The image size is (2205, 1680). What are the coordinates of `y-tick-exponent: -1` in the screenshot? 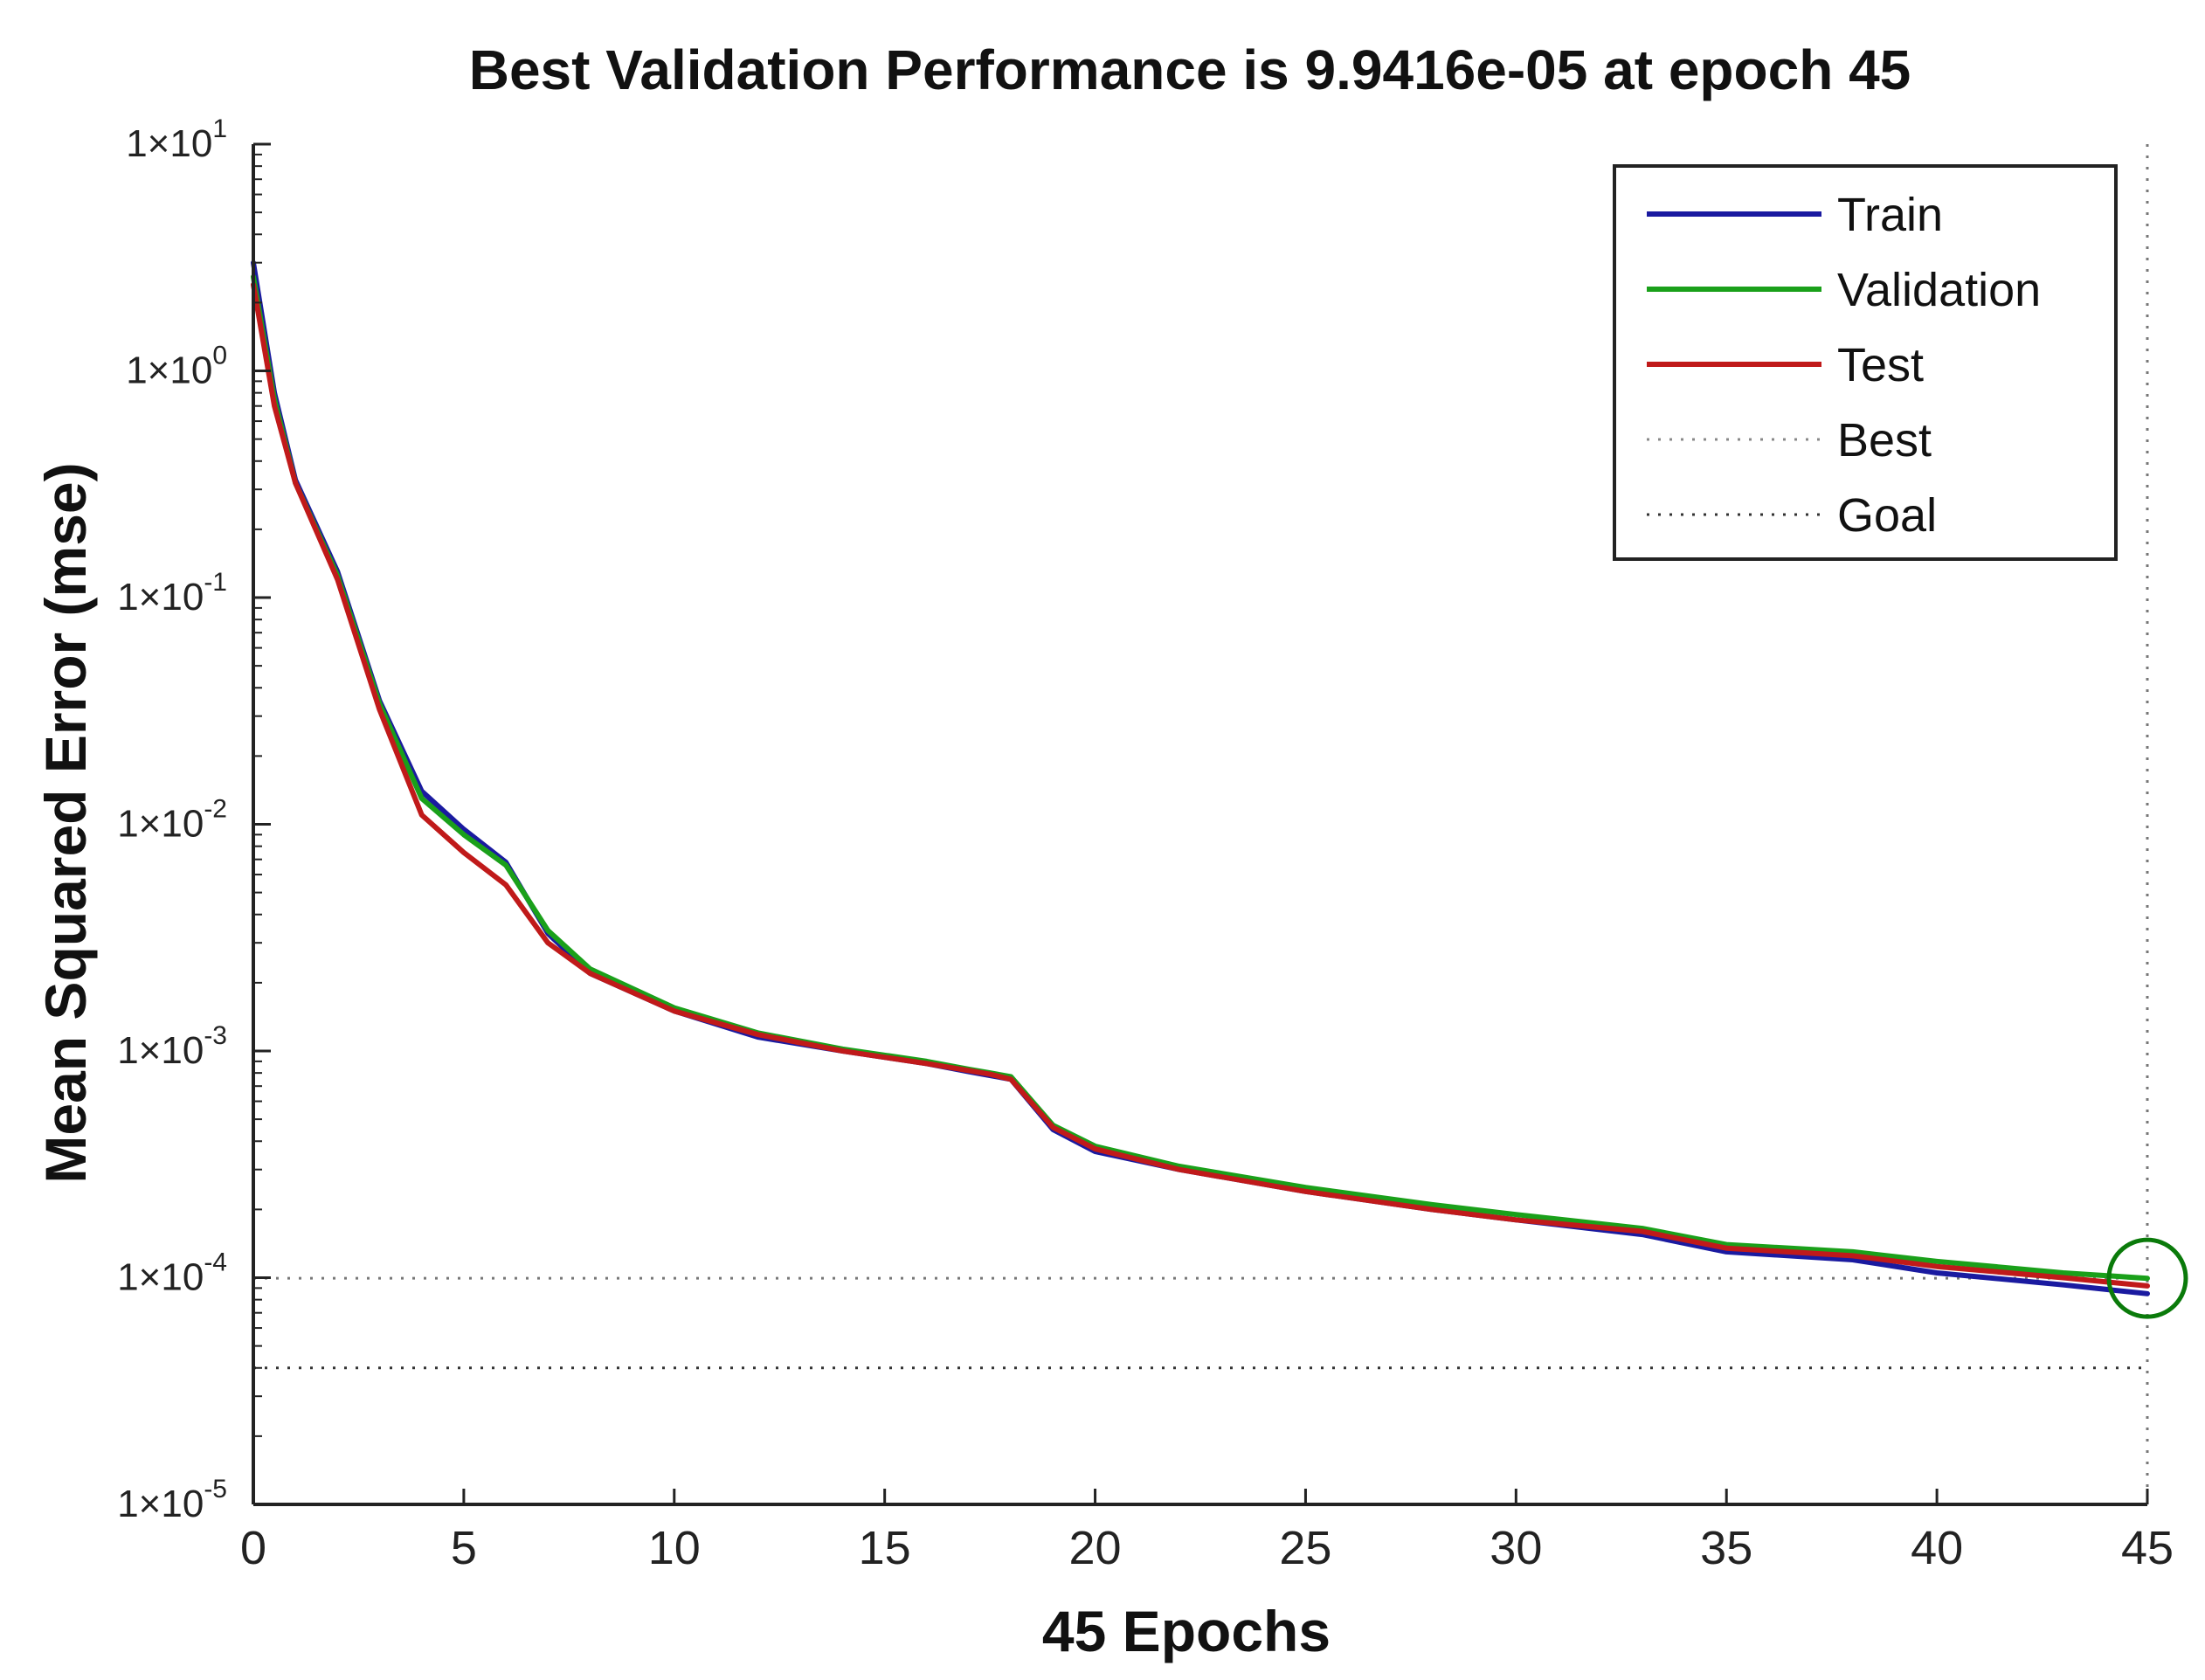 It's located at (215, 582).